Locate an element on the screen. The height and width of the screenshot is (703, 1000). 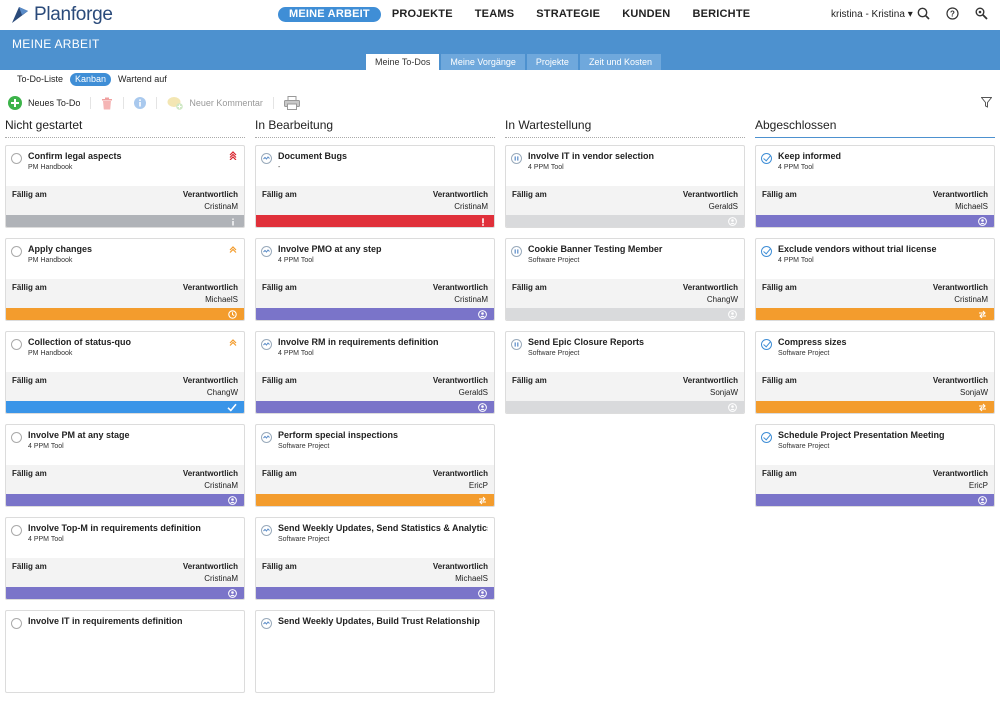
app-logo: Planforge is located at coordinates (61, 15).